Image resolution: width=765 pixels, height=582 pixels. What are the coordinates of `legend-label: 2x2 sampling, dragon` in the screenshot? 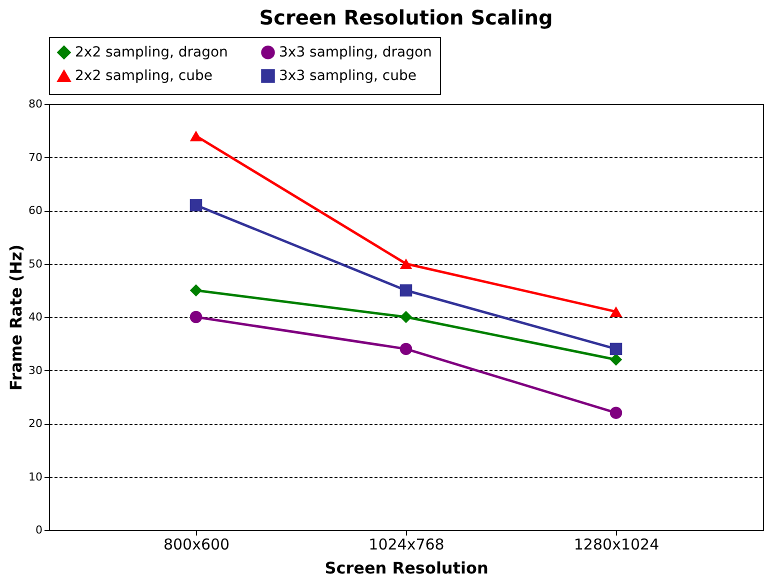 It's located at (151, 52).